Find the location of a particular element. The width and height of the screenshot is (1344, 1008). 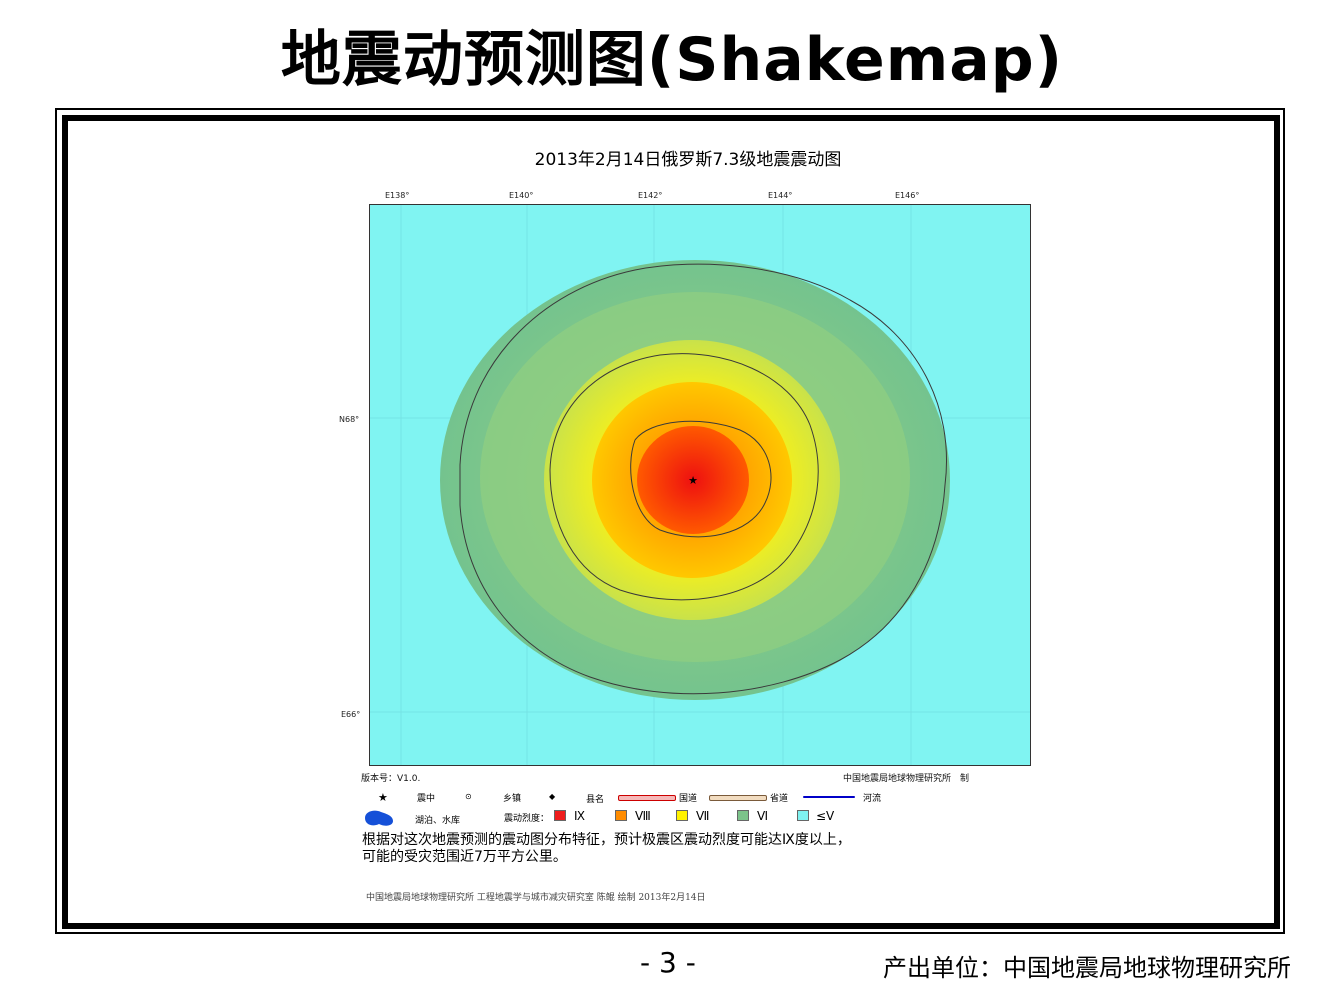

lat-tick-66: E66° is located at coordinates (351, 714).